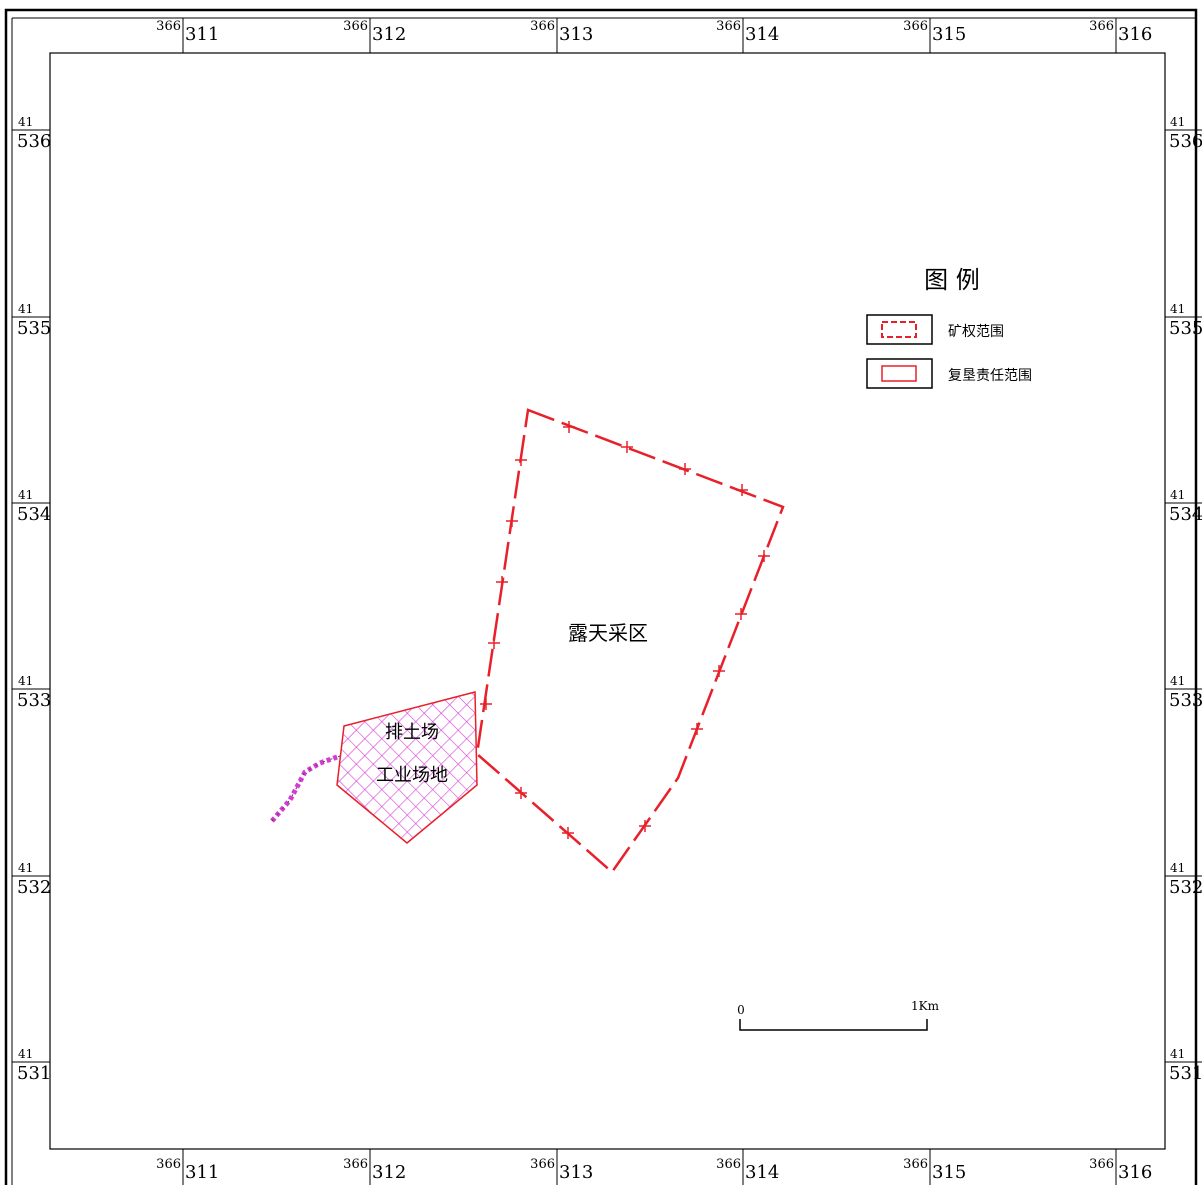  What do you see at coordinates (990, 375) in the screenshot?
I see `legend-item-label-2: 复垦责任范围` at bounding box center [990, 375].